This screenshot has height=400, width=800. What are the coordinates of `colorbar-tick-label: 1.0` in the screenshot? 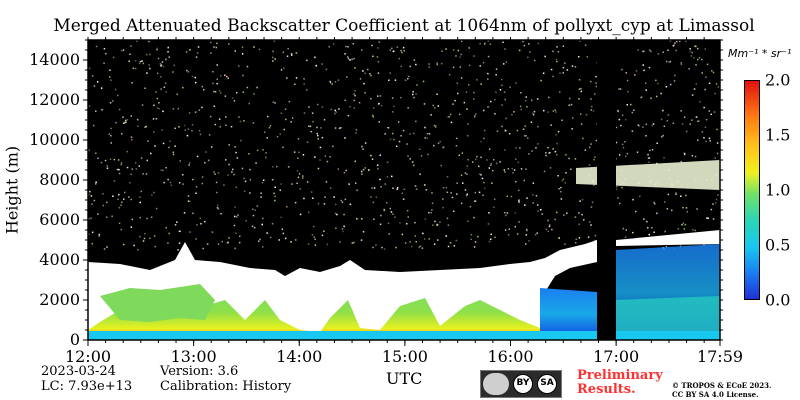 It's located at (778, 190).